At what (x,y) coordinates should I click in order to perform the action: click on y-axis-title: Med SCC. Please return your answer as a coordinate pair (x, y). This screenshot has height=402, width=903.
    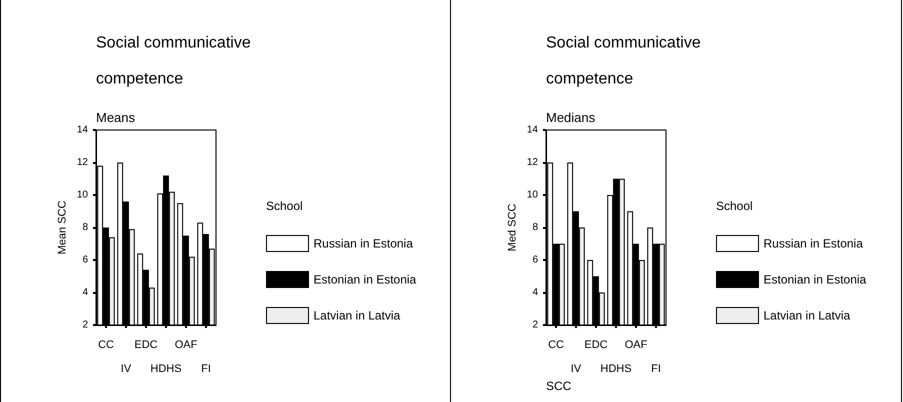
    Looking at the image, I should click on (512, 228).